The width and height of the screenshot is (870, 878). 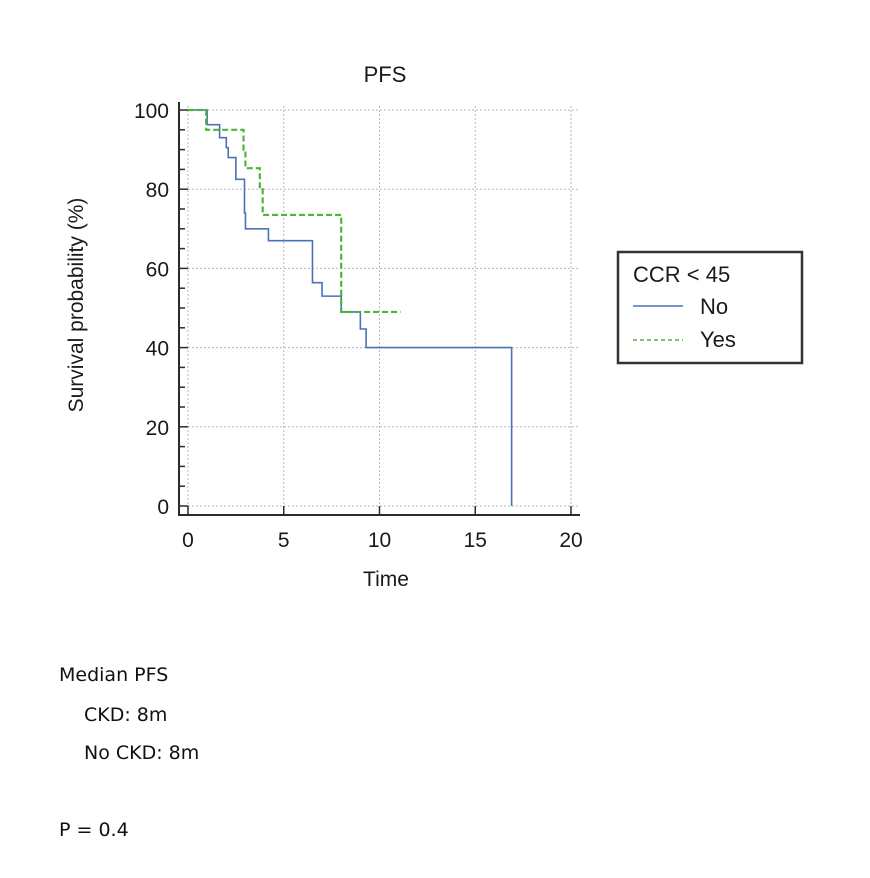 I want to click on y-axis-title: Survival probability (%), so click(x=76, y=305).